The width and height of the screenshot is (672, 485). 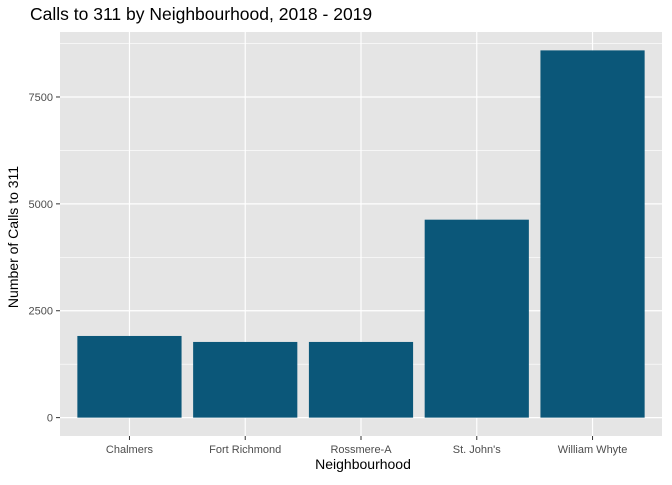 I want to click on x-tick-label: William Whyte, so click(x=593, y=450).